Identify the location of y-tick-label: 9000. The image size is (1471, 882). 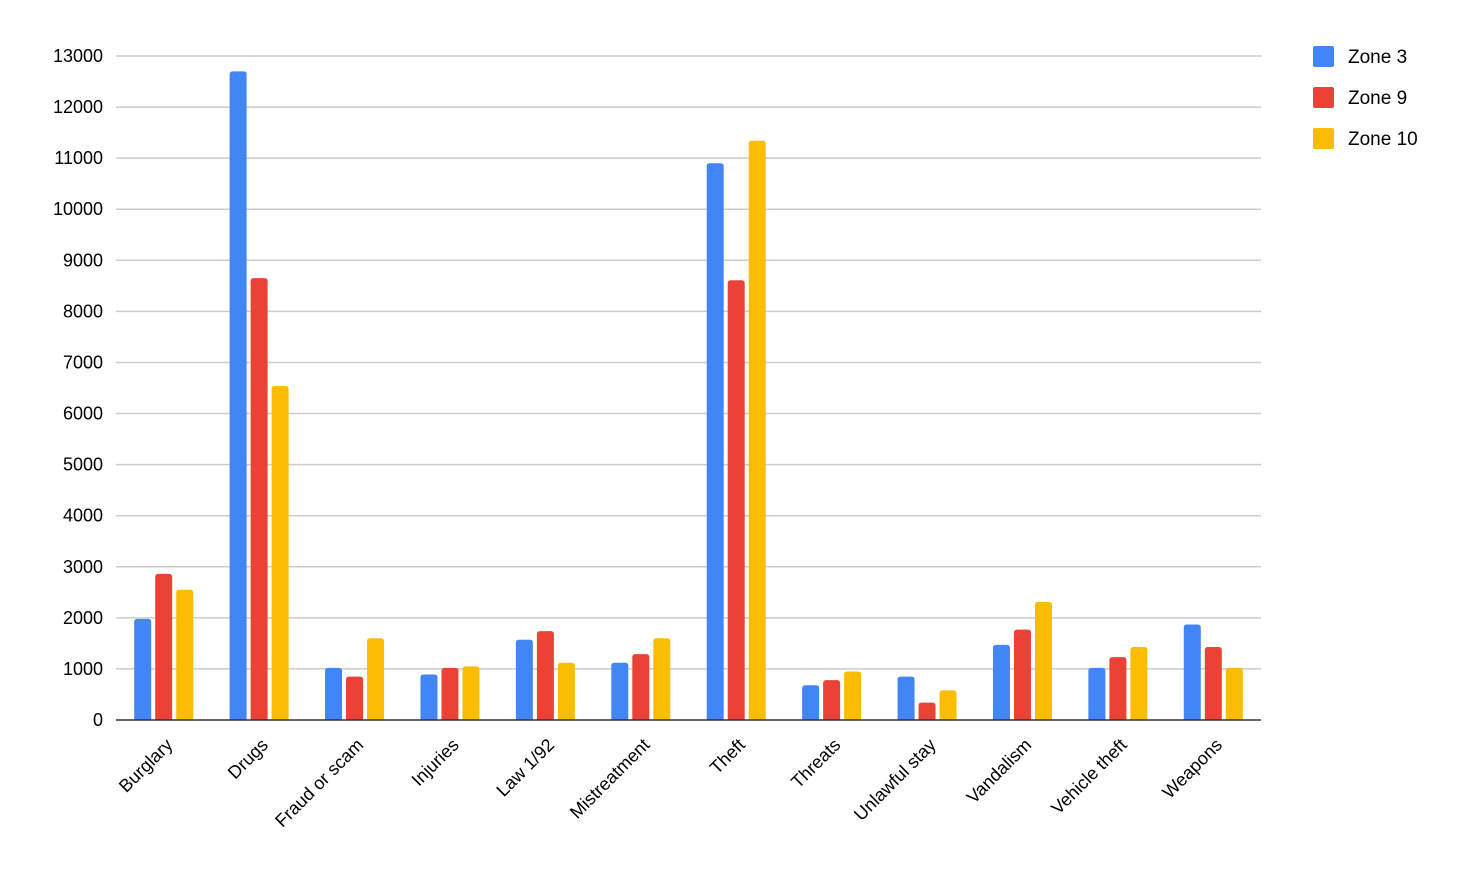
(83, 260).